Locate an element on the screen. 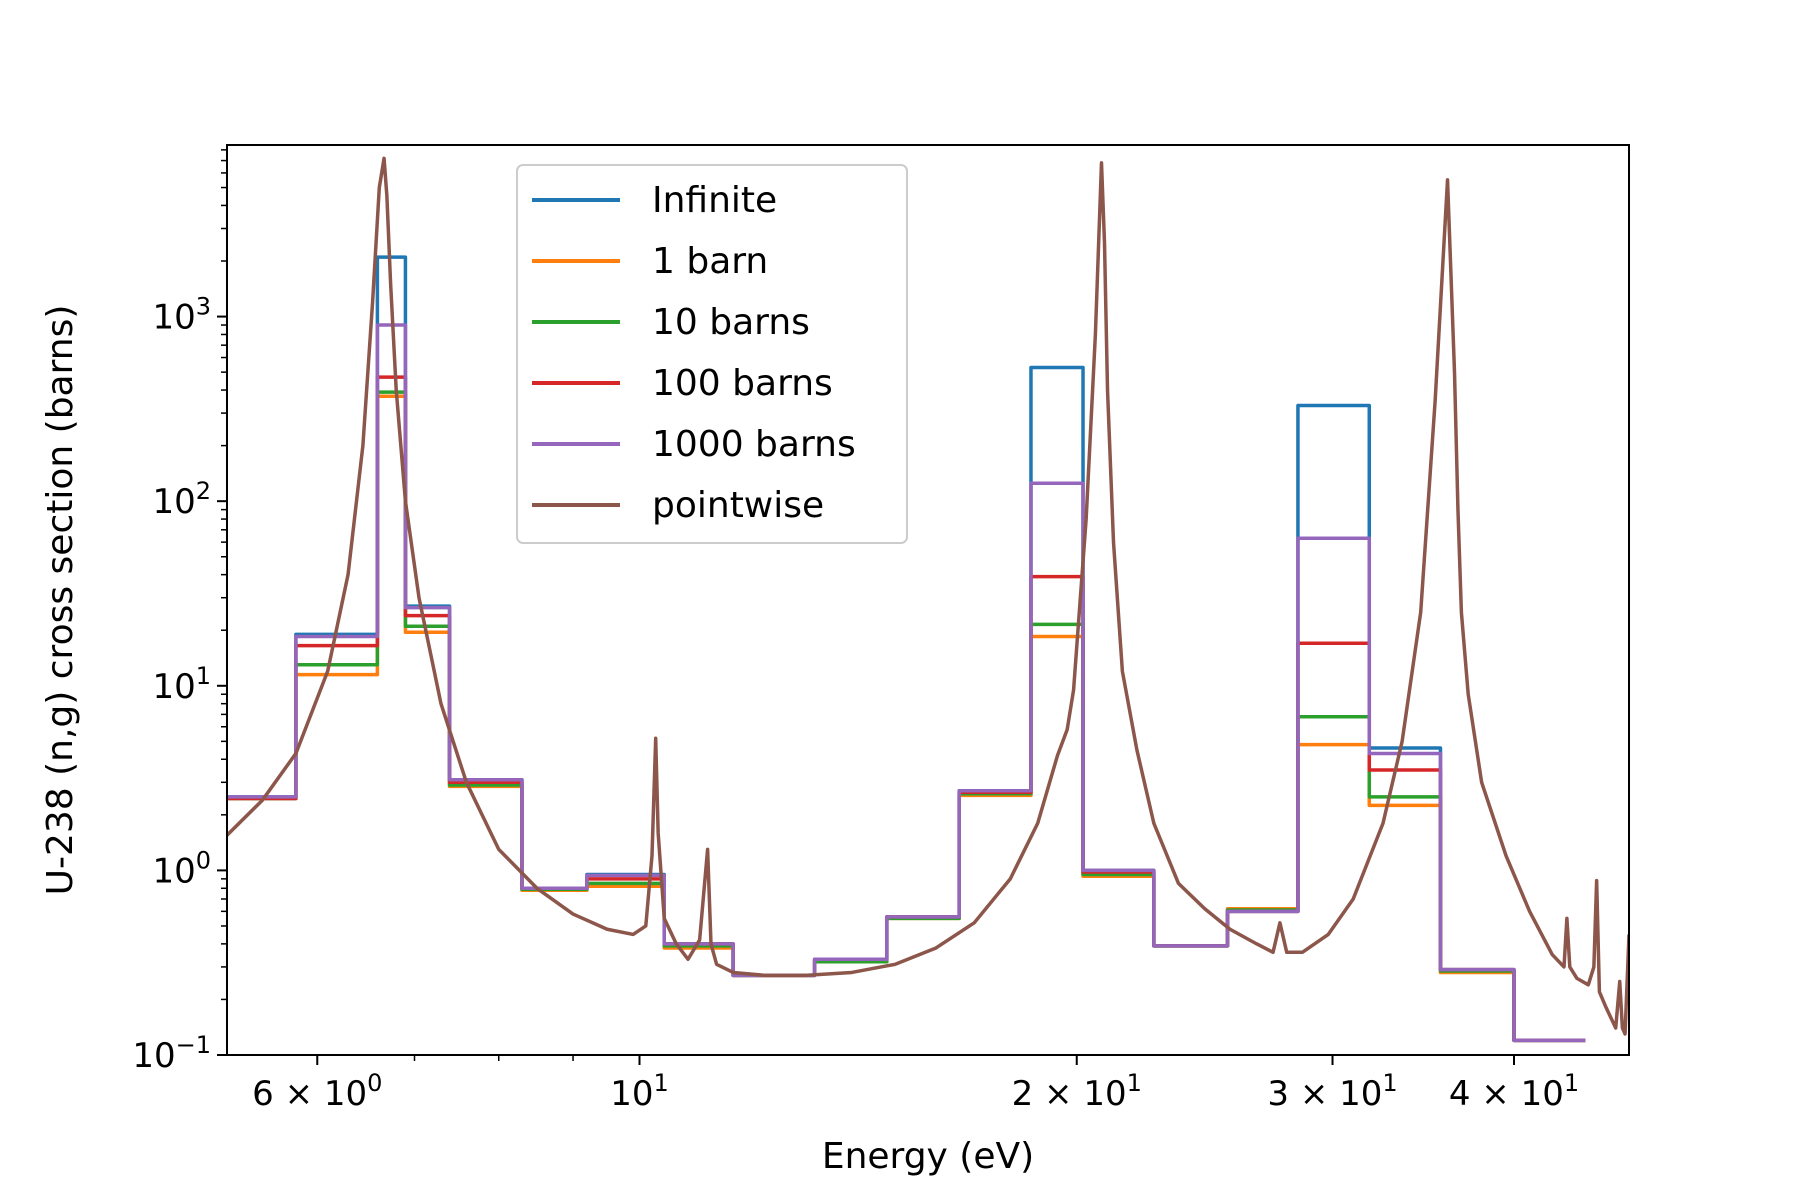  y-tick-label: 10¹ is located at coordinates (181, 684).